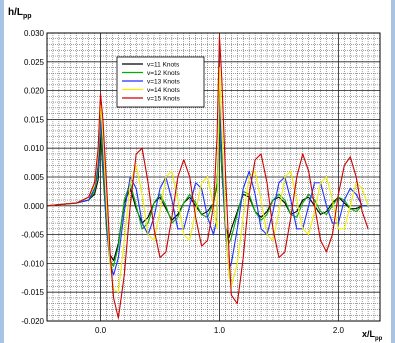  Describe the element at coordinates (339, 330) in the screenshot. I see `x-tick-label: 2.0` at that location.